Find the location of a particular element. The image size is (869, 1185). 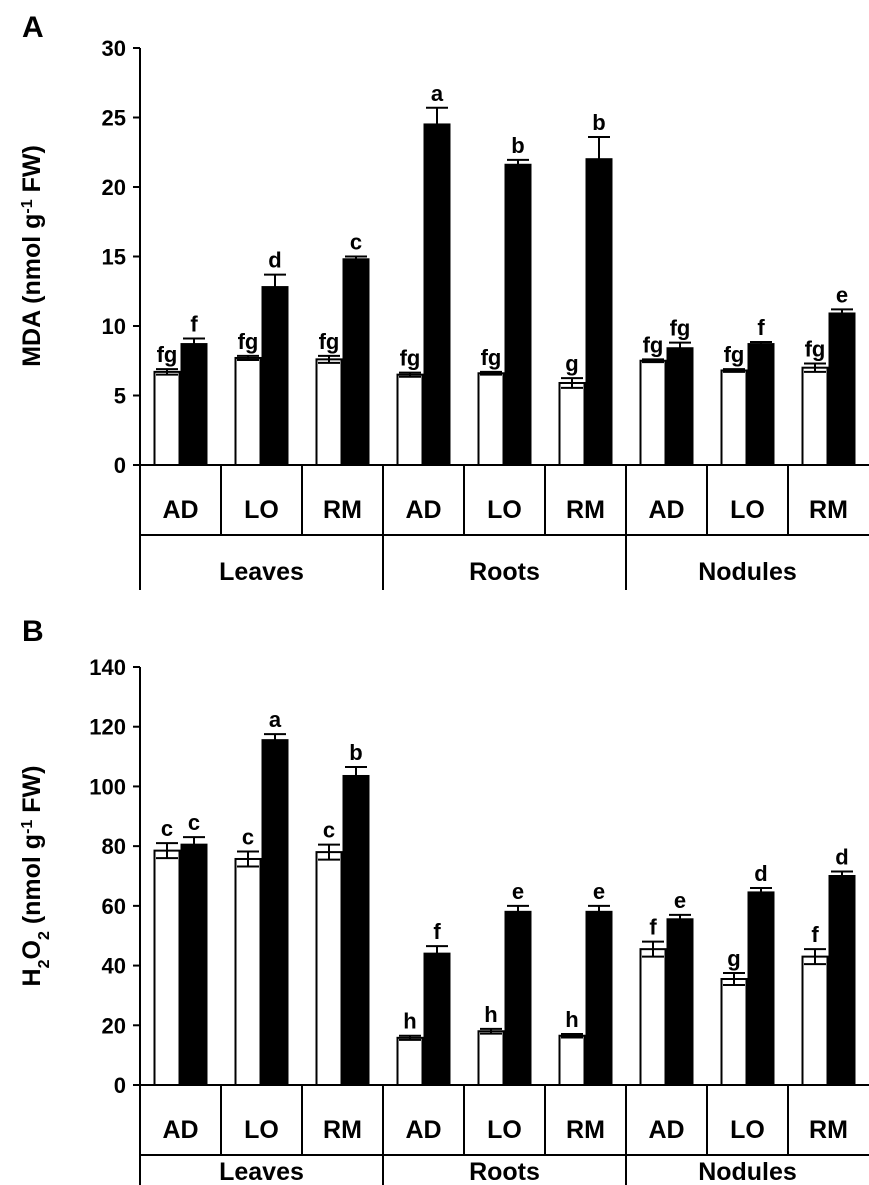

y-axis-title-superscript: -1 is located at coordinates (27, 206).